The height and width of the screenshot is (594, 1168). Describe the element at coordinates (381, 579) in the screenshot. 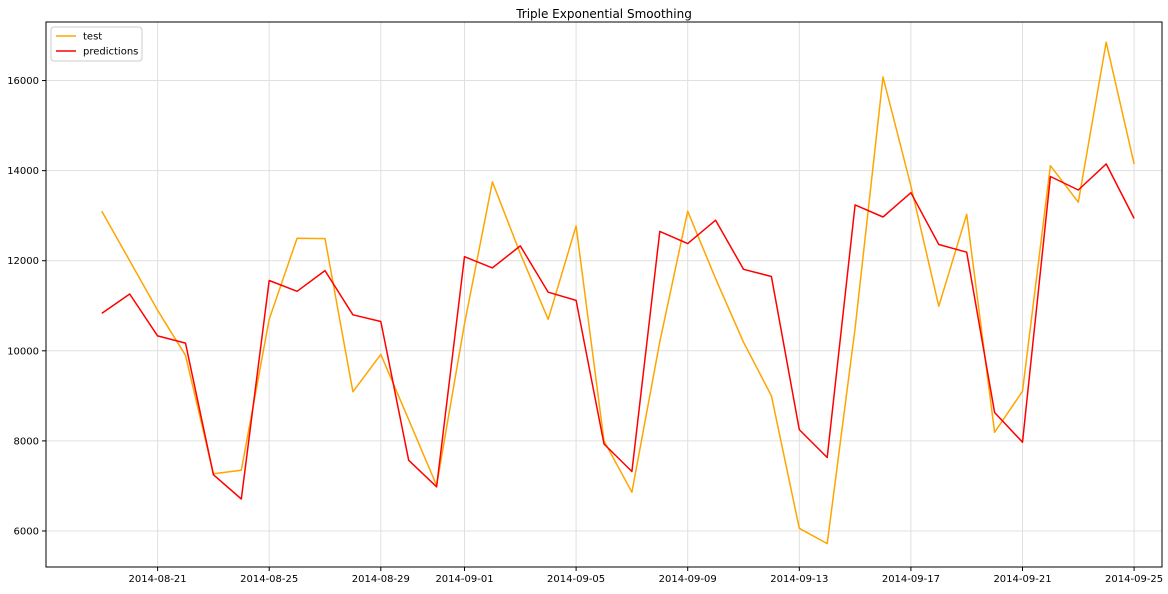

I see `x-tick-label: 2014-08-29` at that location.